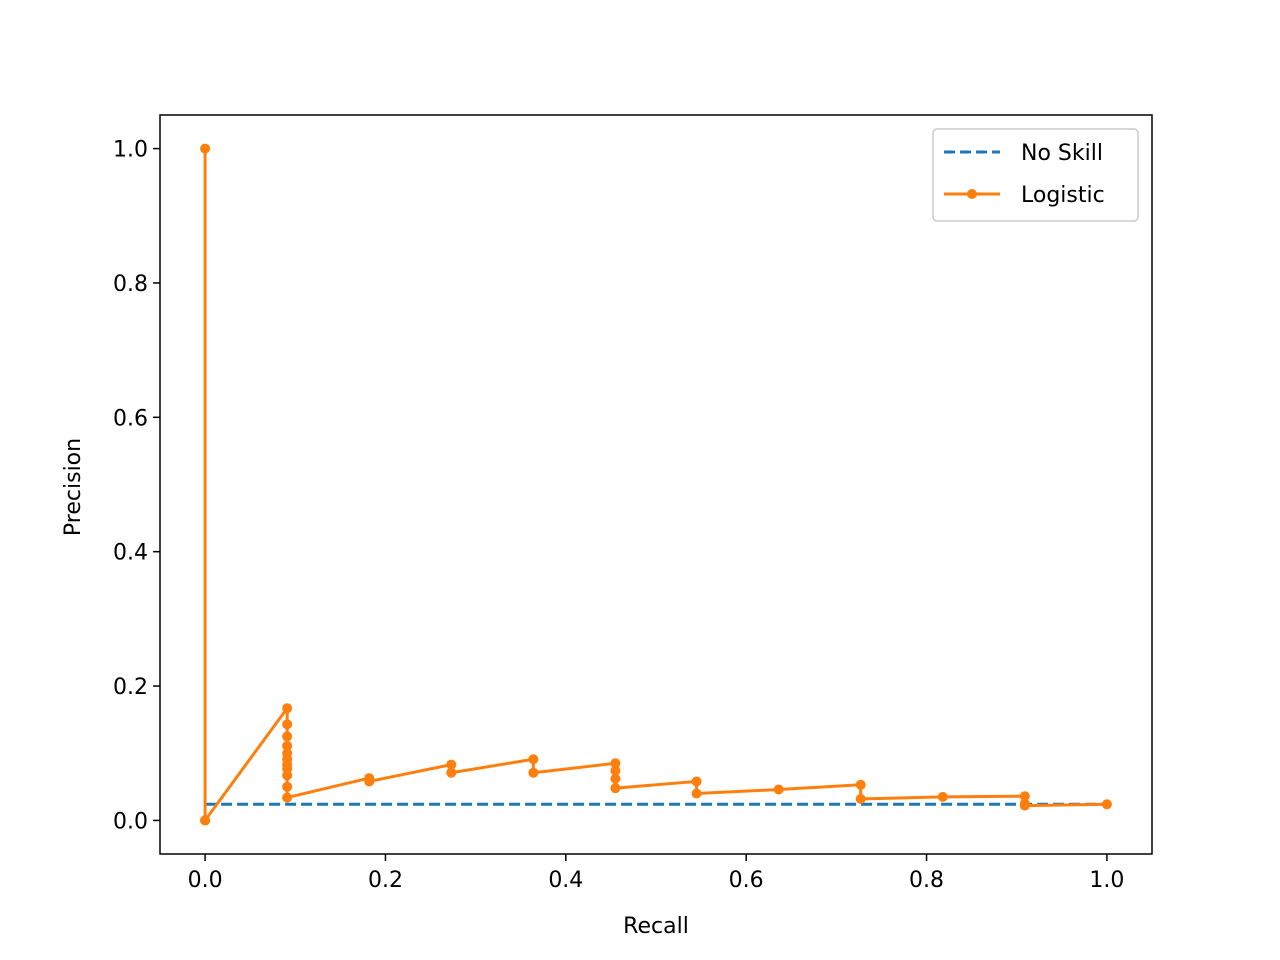 Image resolution: width=1280 pixels, height=960 pixels. Describe the element at coordinates (130, 284) in the screenshot. I see `y-tick-label: 0.8` at that location.